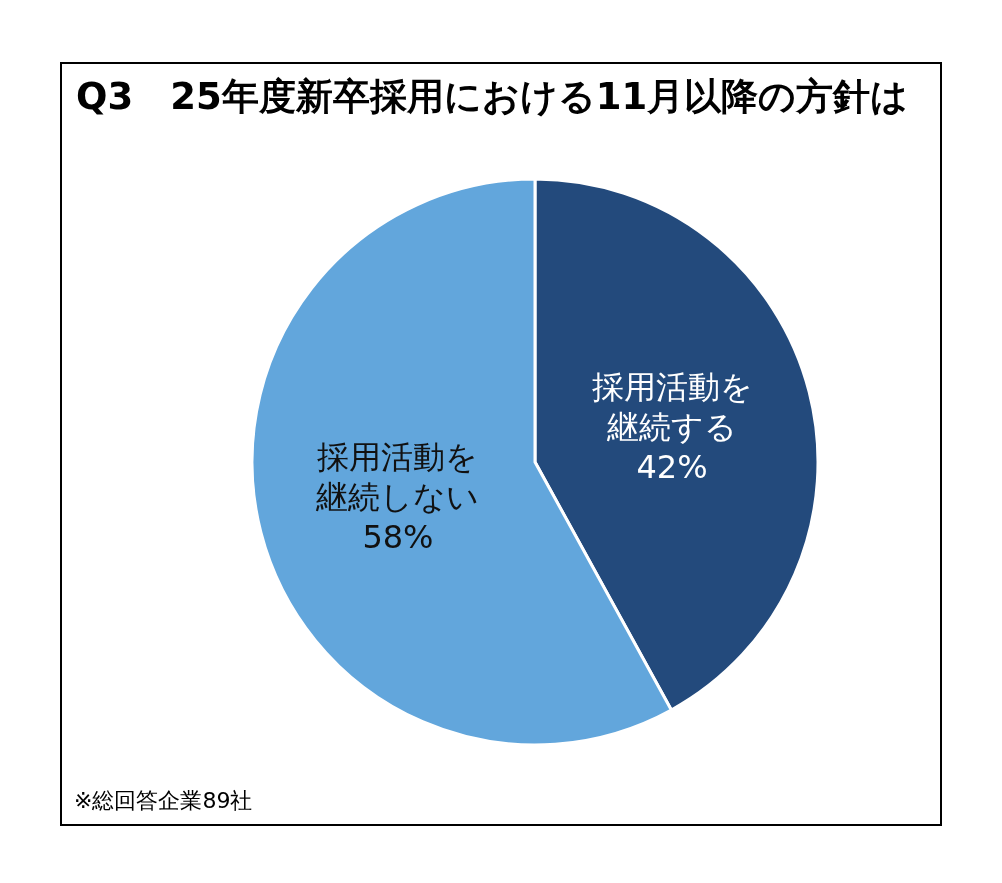 The height and width of the screenshot is (883, 1002). I want to click on text: ※総回答企業89社, so click(163, 801).